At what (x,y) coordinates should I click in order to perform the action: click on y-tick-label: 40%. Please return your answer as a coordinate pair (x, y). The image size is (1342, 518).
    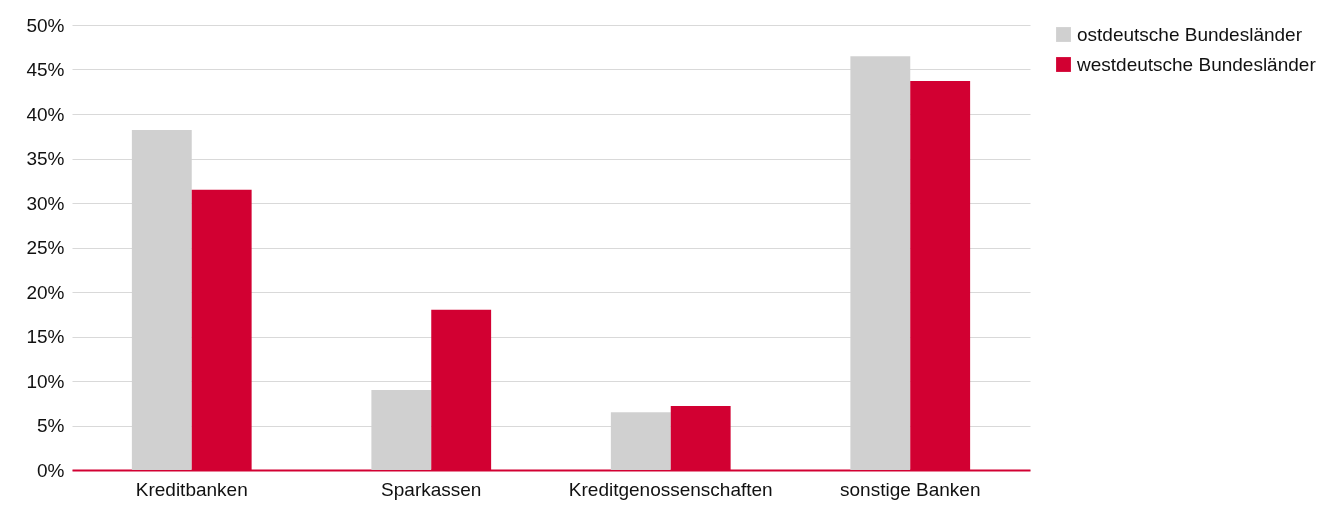
    Looking at the image, I should click on (45, 114).